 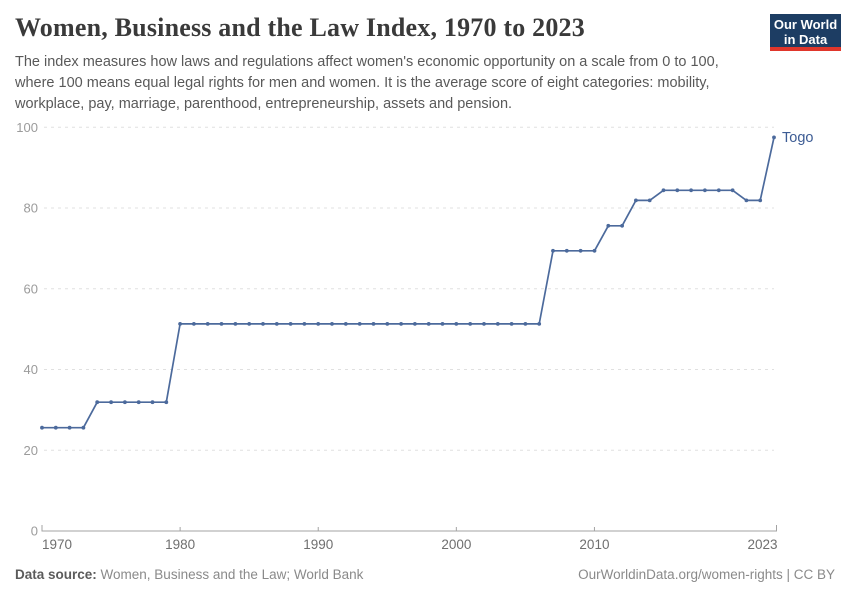 I want to click on owid-logo-line2: in Data, so click(x=805, y=39).